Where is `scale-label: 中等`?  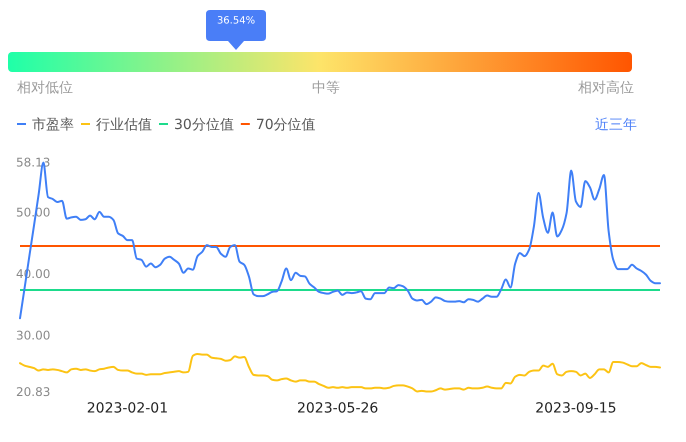
scale-label: 中等 is located at coordinates (326, 88).